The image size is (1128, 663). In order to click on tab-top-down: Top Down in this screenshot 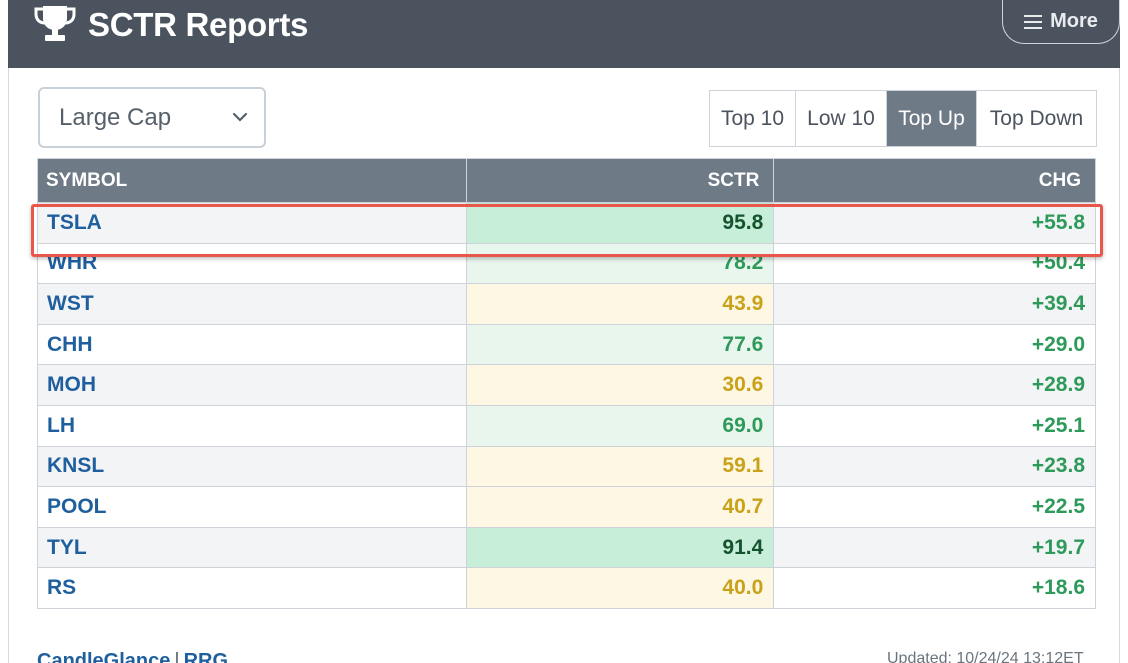, I will do `click(1036, 118)`.